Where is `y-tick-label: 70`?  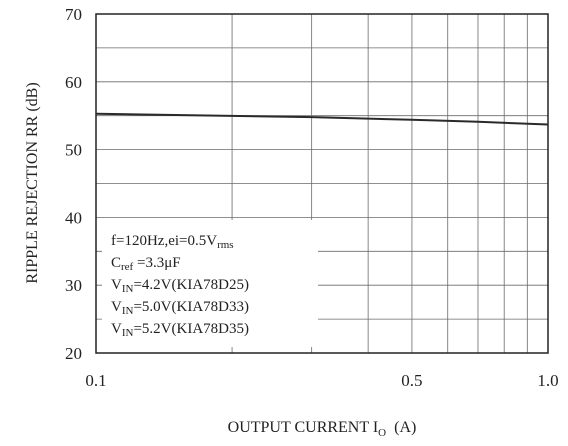 y-tick-label: 70 is located at coordinates (73, 14).